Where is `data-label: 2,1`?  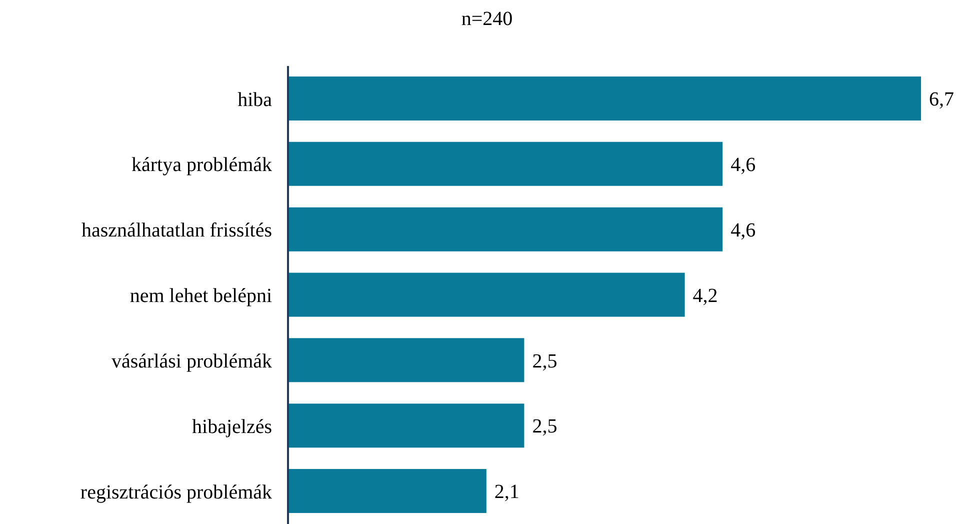 data-label: 2,1 is located at coordinates (507, 492).